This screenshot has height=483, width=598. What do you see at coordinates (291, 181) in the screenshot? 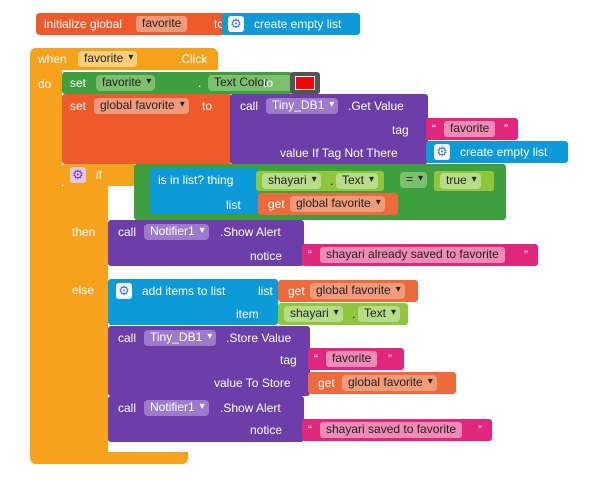
I see `shayari-component-dropdown: shayari` at bounding box center [291, 181].